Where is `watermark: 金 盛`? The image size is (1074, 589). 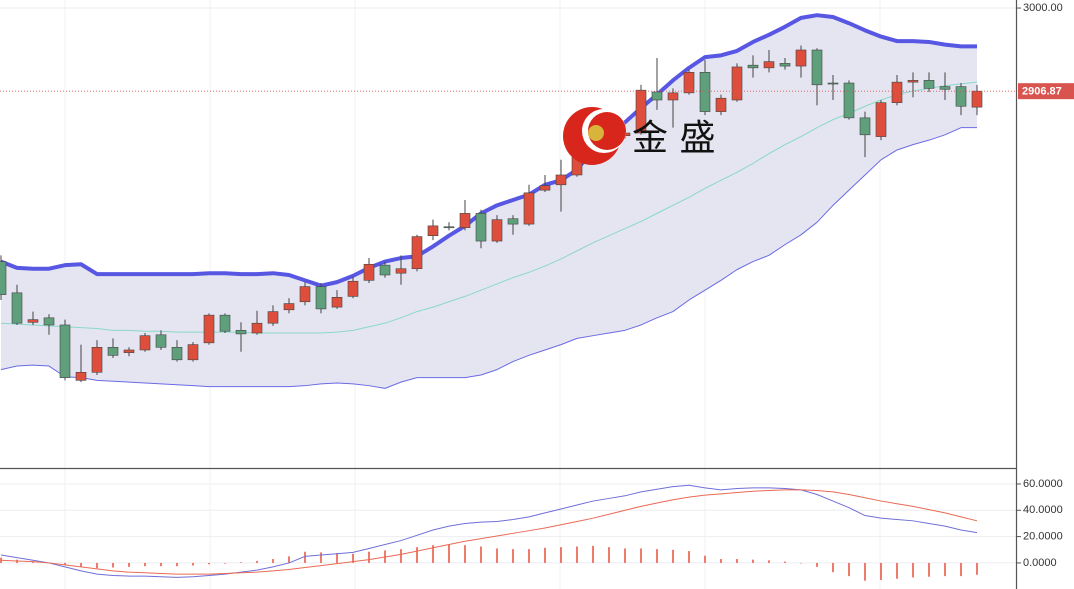 watermark: 金 盛 is located at coordinates (639, 136).